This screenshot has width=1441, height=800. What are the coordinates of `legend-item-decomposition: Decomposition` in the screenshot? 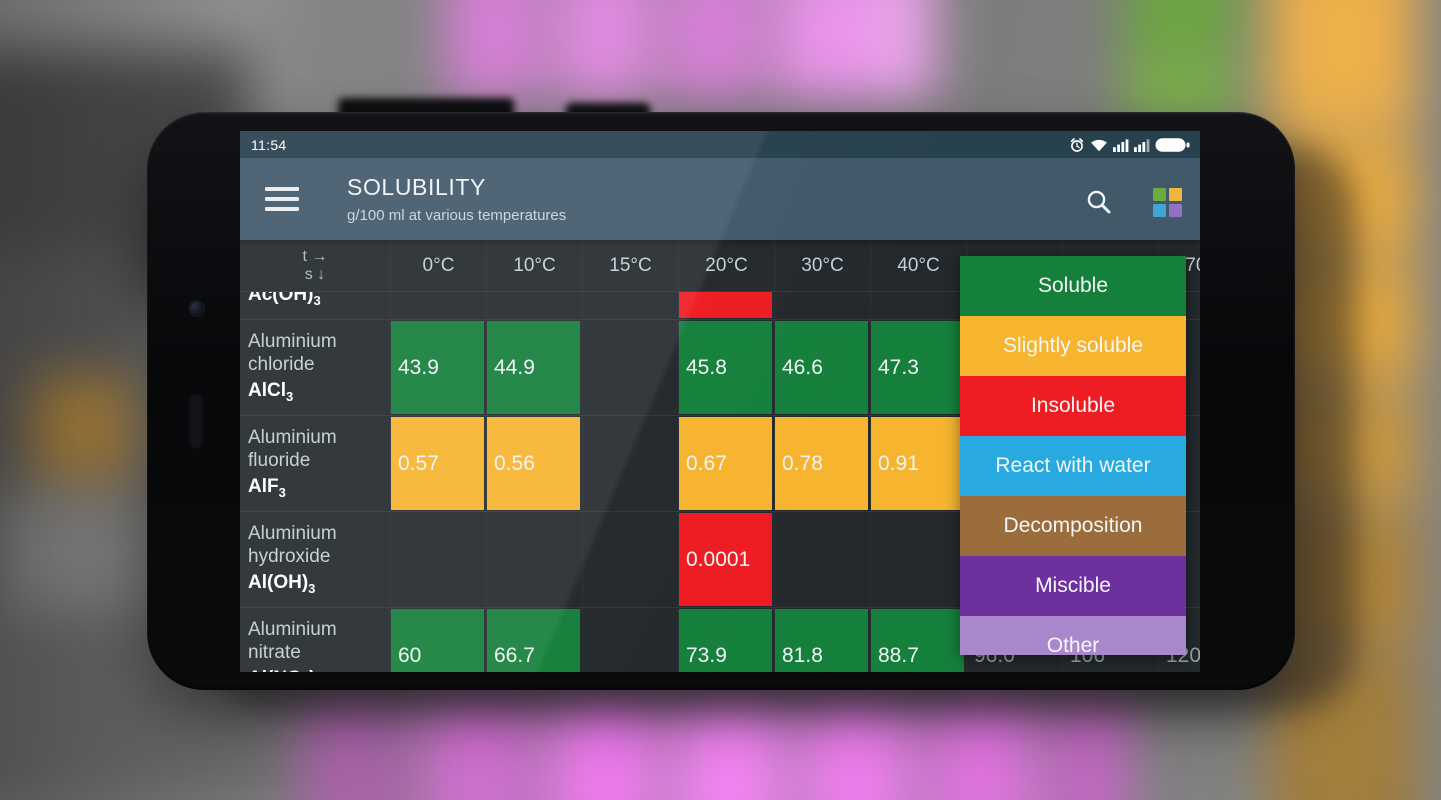 It's located at (1073, 526).